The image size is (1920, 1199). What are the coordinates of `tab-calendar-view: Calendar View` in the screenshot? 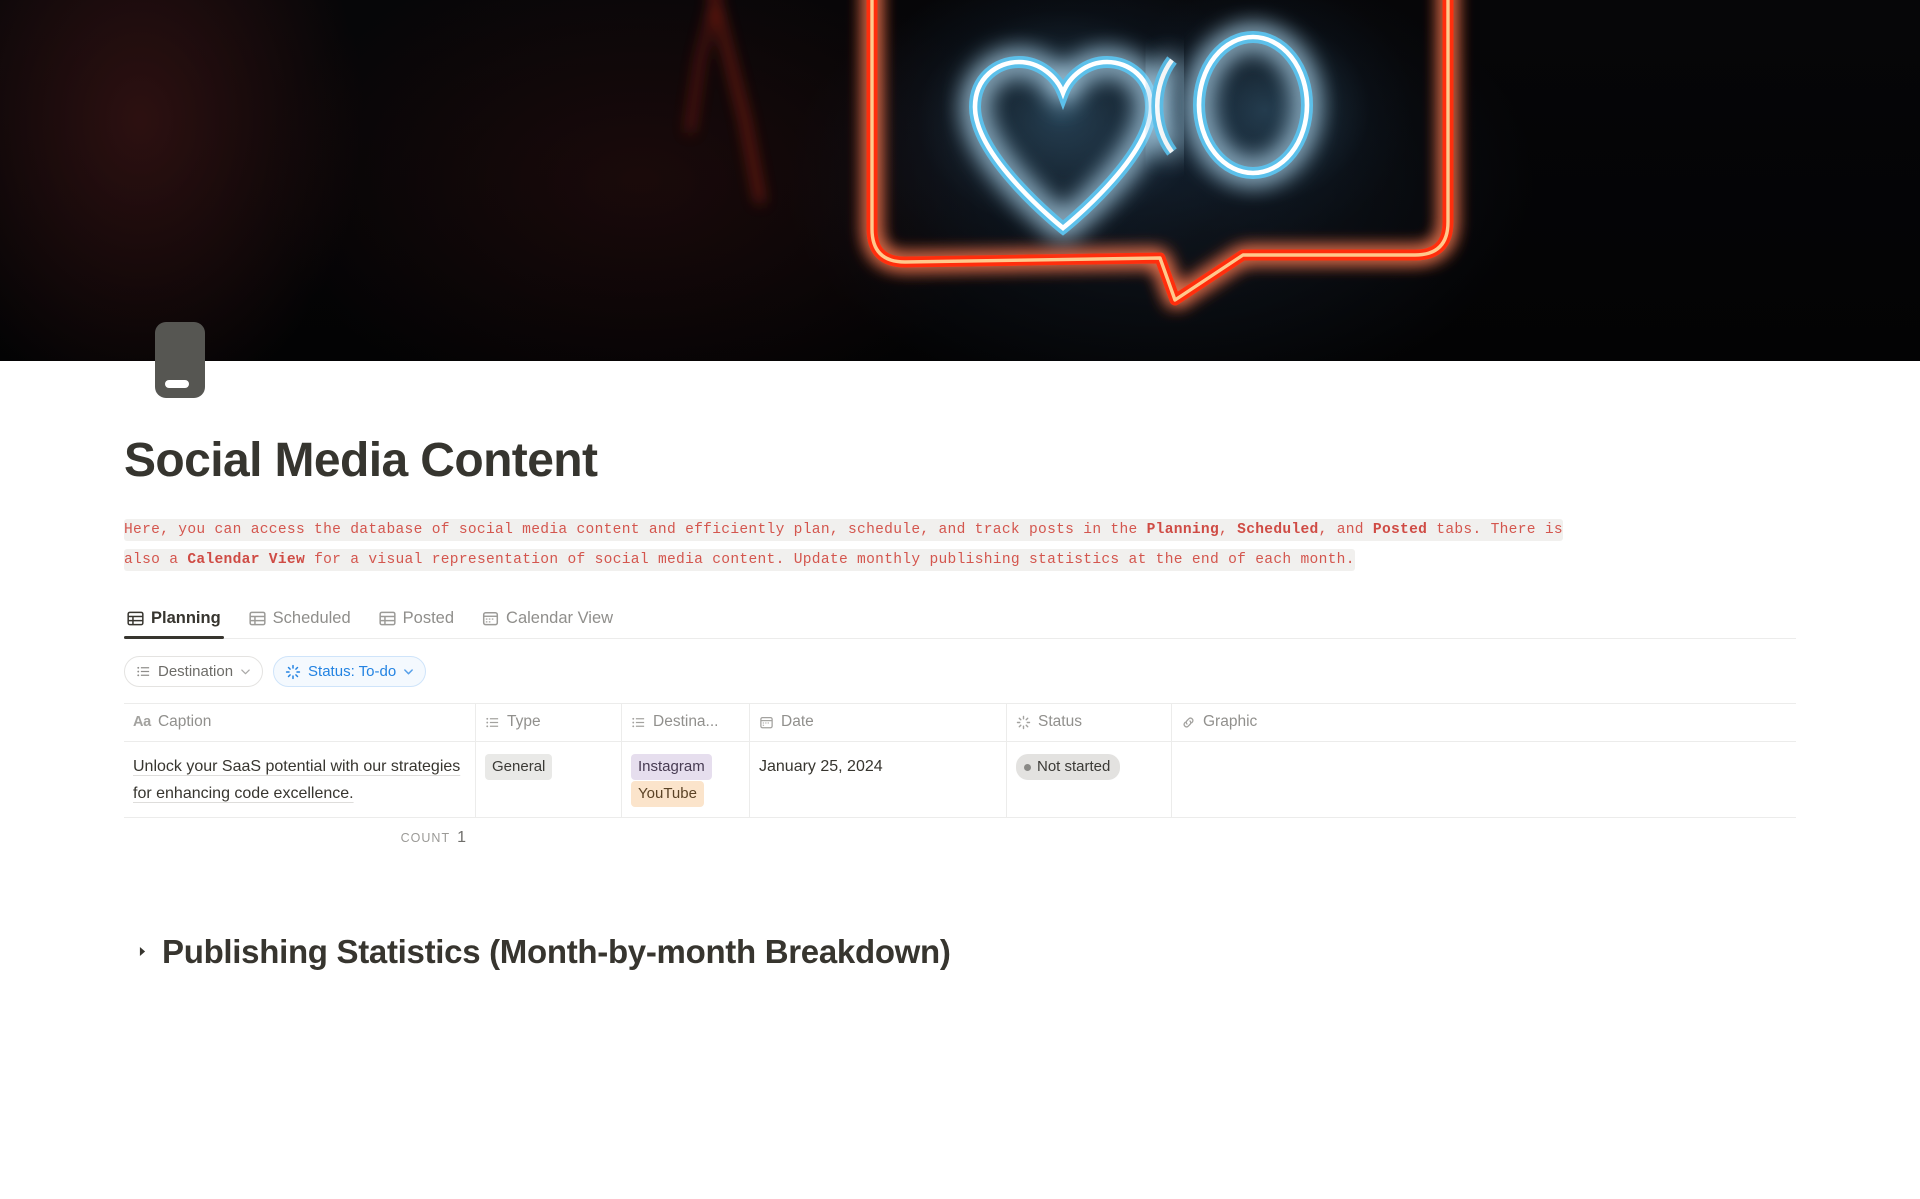 It's located at (547, 619).